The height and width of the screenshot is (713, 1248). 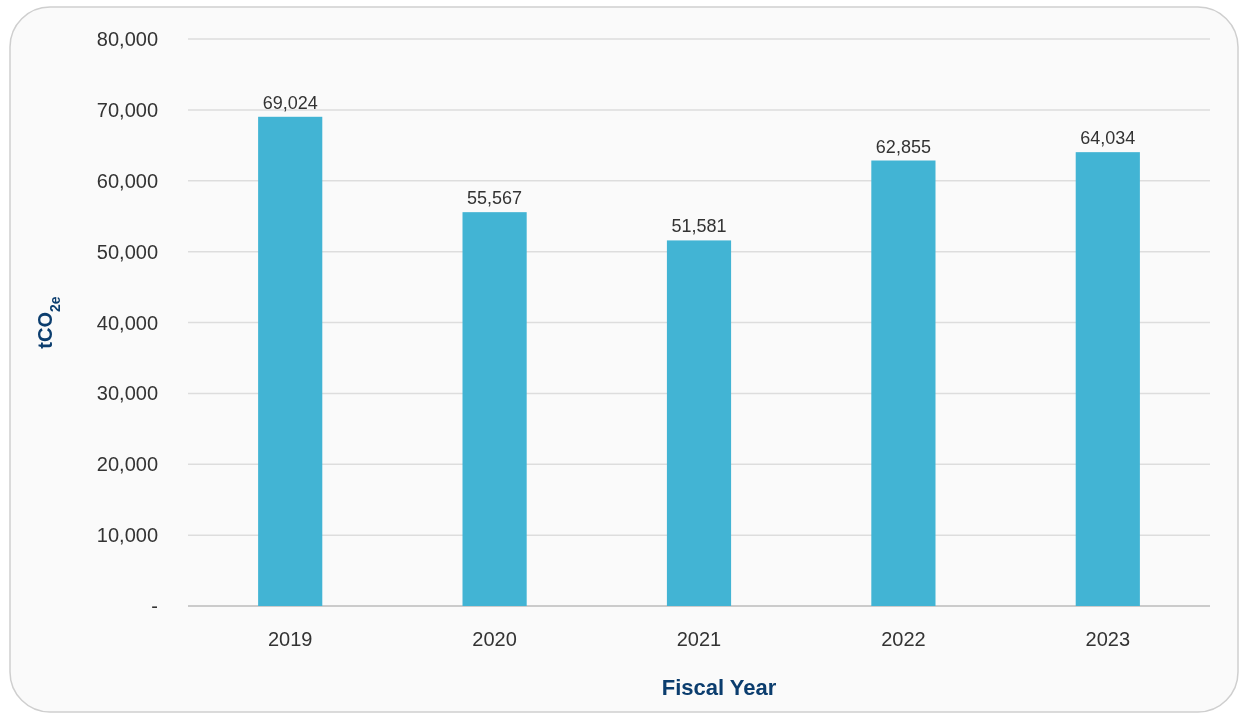 I want to click on data-label: 62,855, so click(x=903, y=146).